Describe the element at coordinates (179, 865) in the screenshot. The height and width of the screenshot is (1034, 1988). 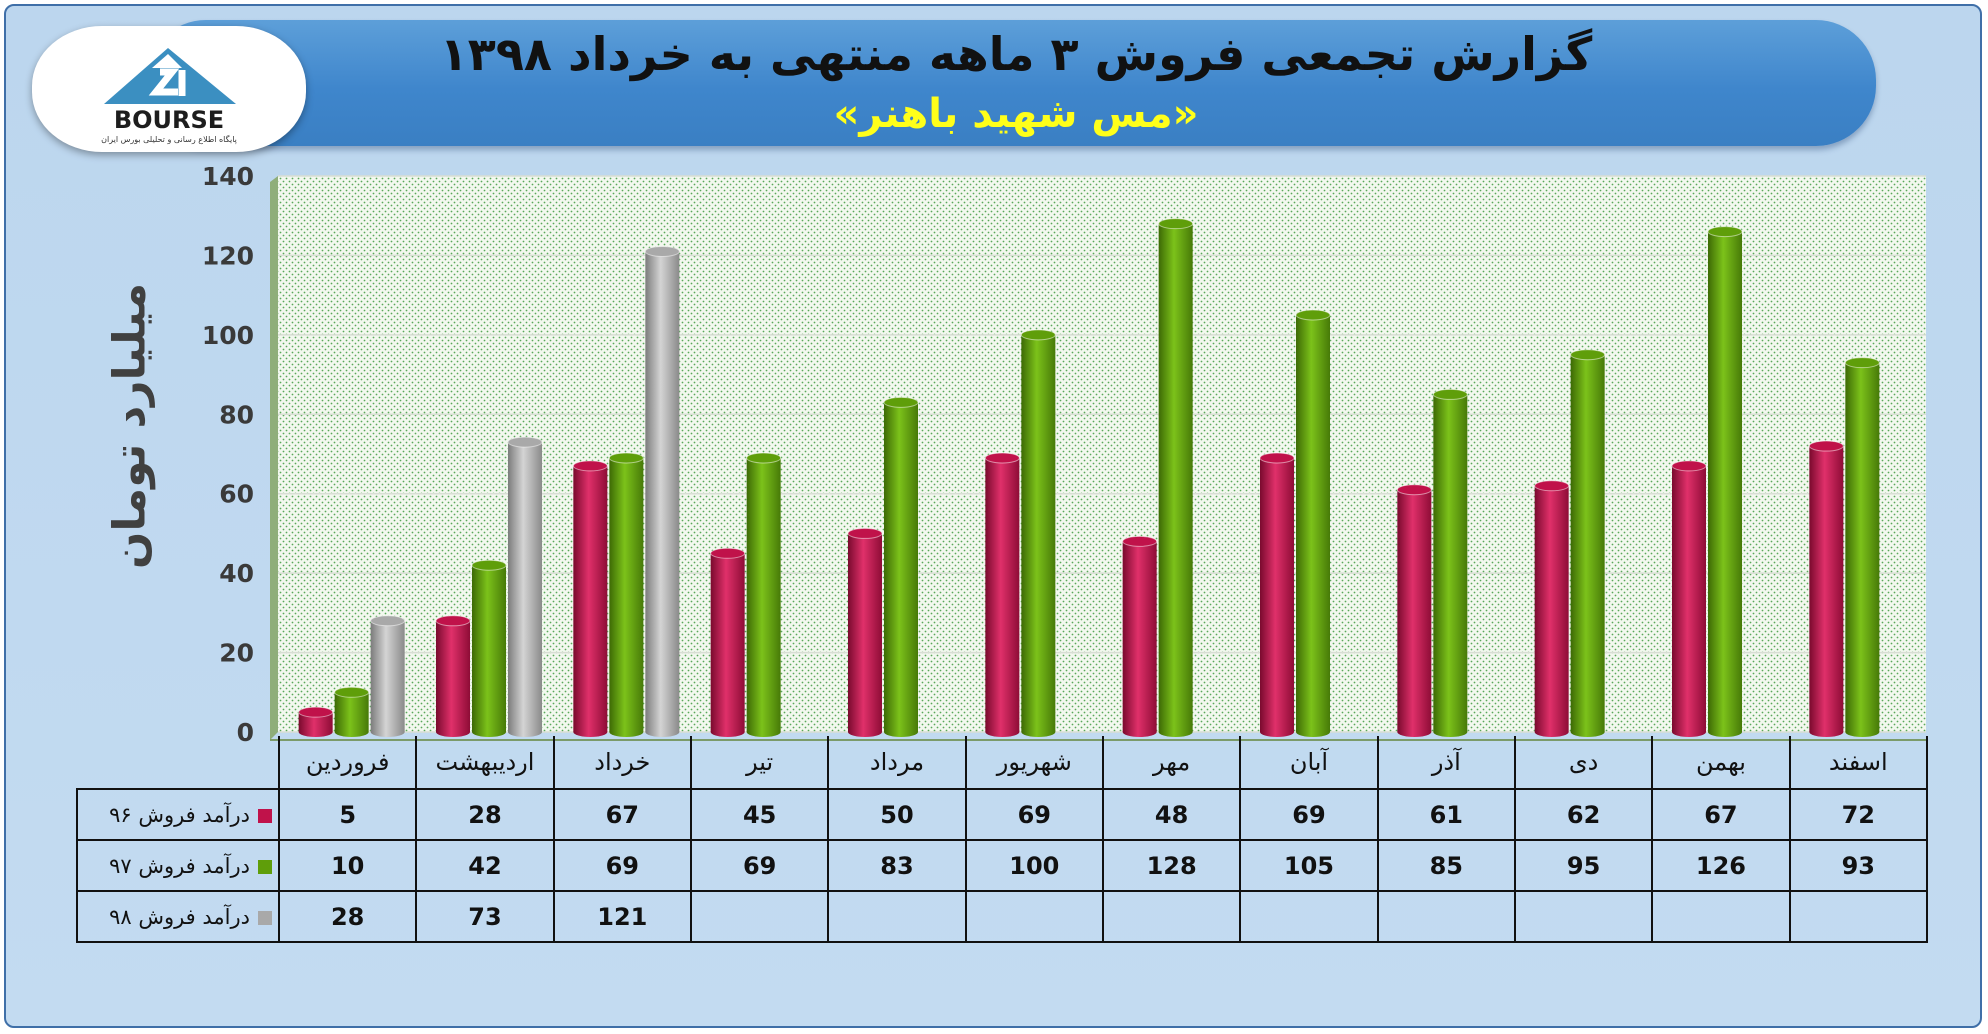
I see `legend-label: درآمد فروش ۹۷` at that location.